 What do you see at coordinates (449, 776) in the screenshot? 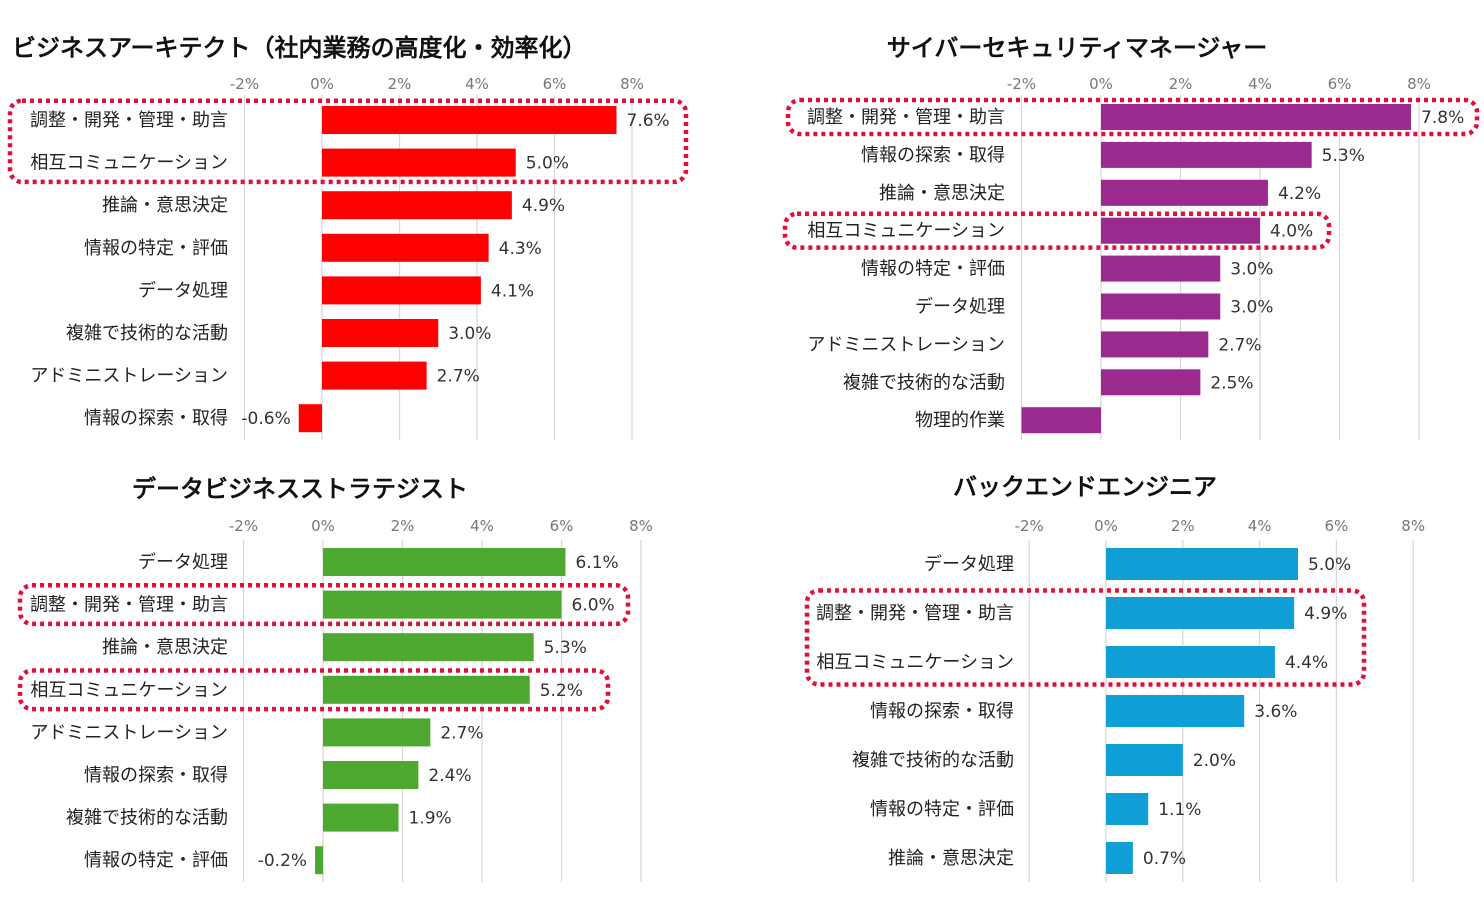
I see `data-label: 2.4%` at bounding box center [449, 776].